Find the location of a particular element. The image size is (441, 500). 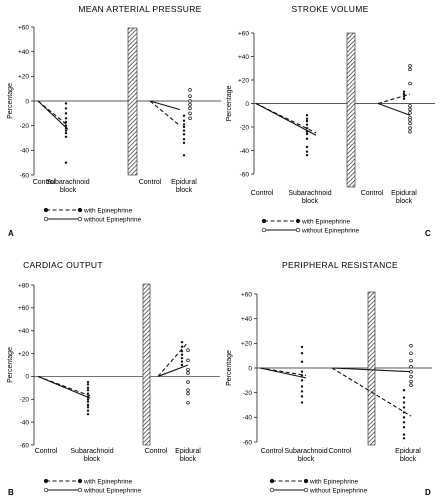

y-tick-label: -40 is located at coordinates (245, 151).